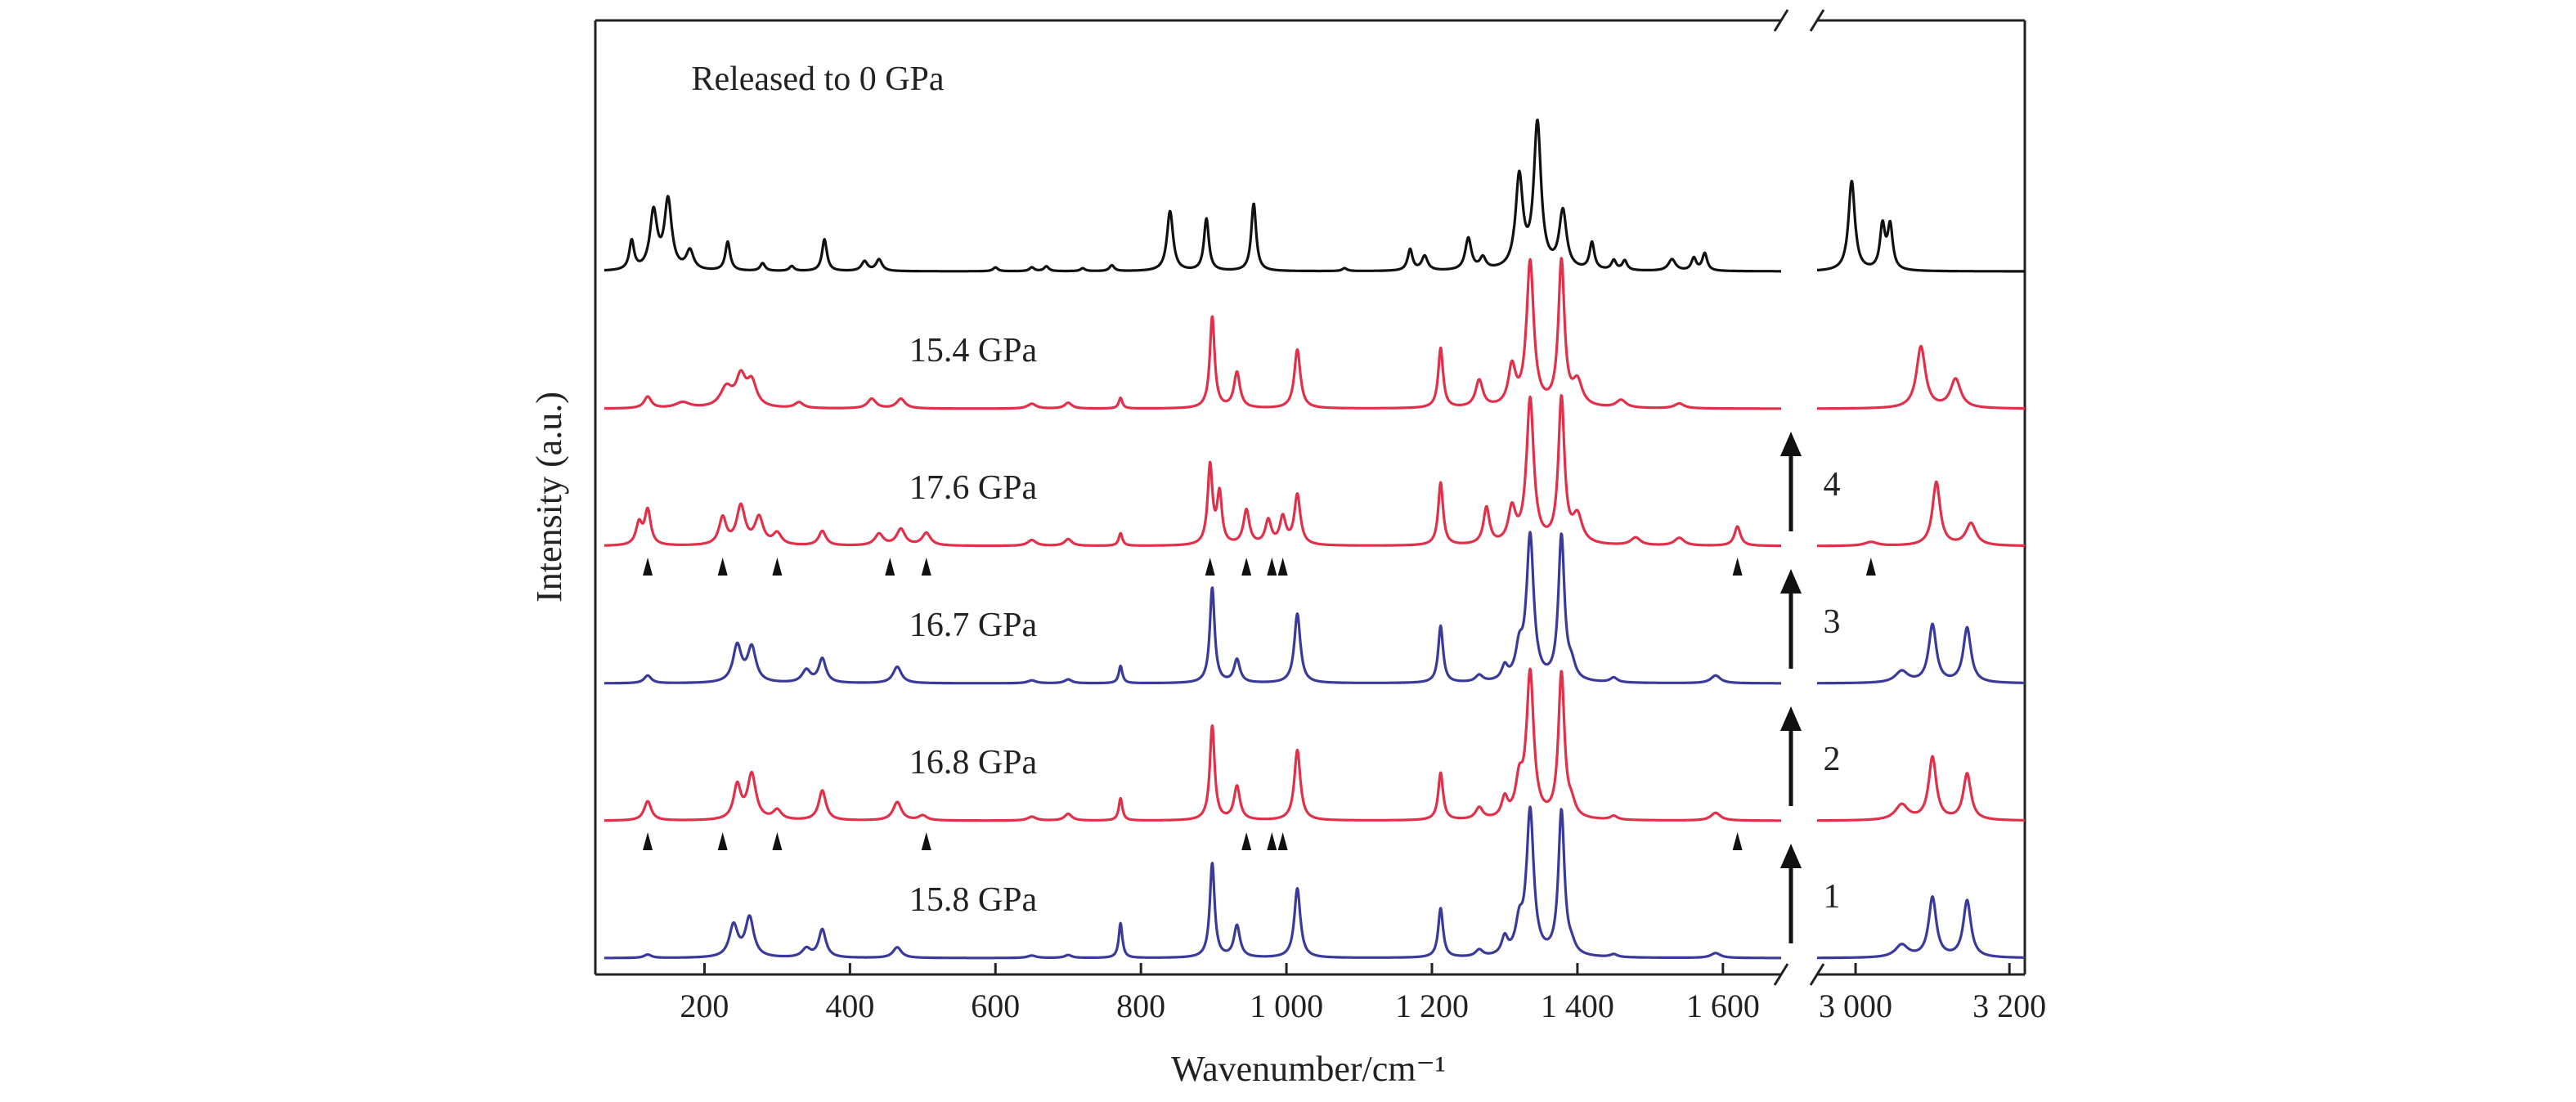 The height and width of the screenshot is (1102, 2576). I want to click on axis-break-top-icon, so click(1799, 20).